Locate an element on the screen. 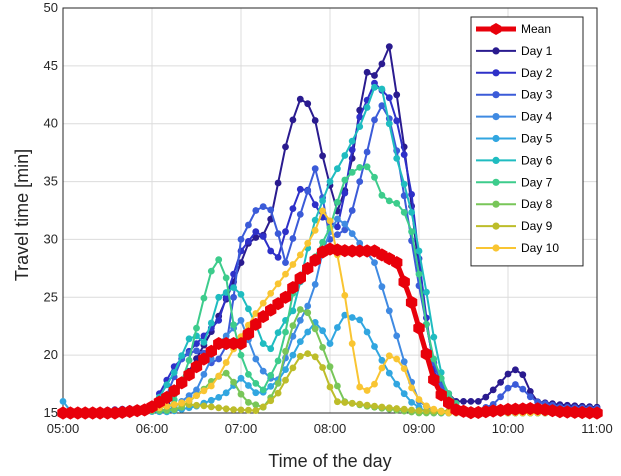  x-axis-title: Time of the day is located at coordinates (329, 461).